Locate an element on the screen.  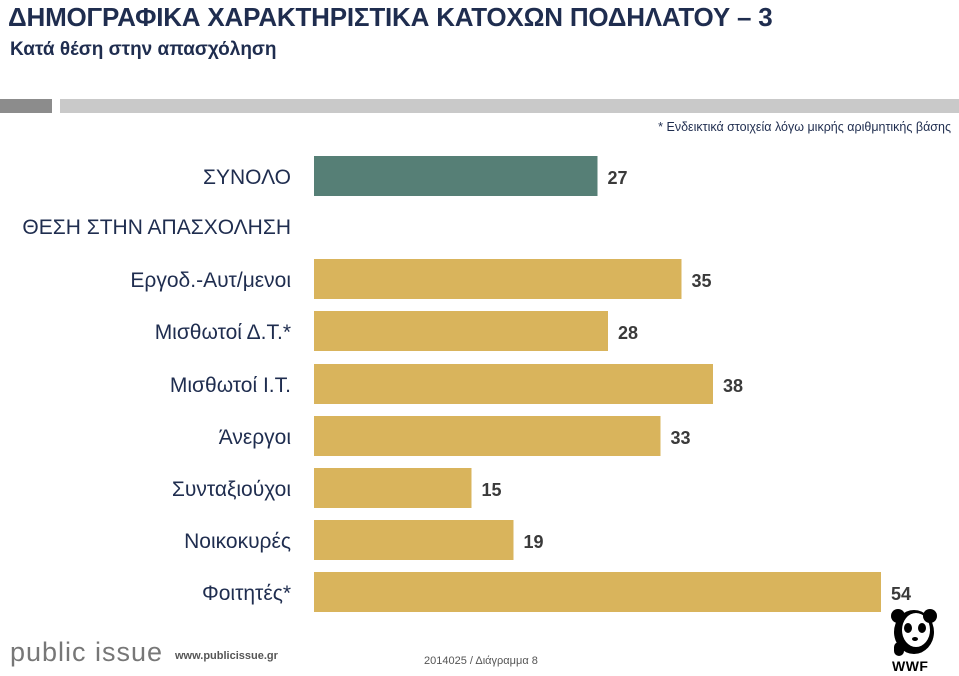
section-label: ΘΕΣΗ ΣΤΗΝ ΑΠΑΣΧΟΛΗΣΗ is located at coordinates (156, 227).